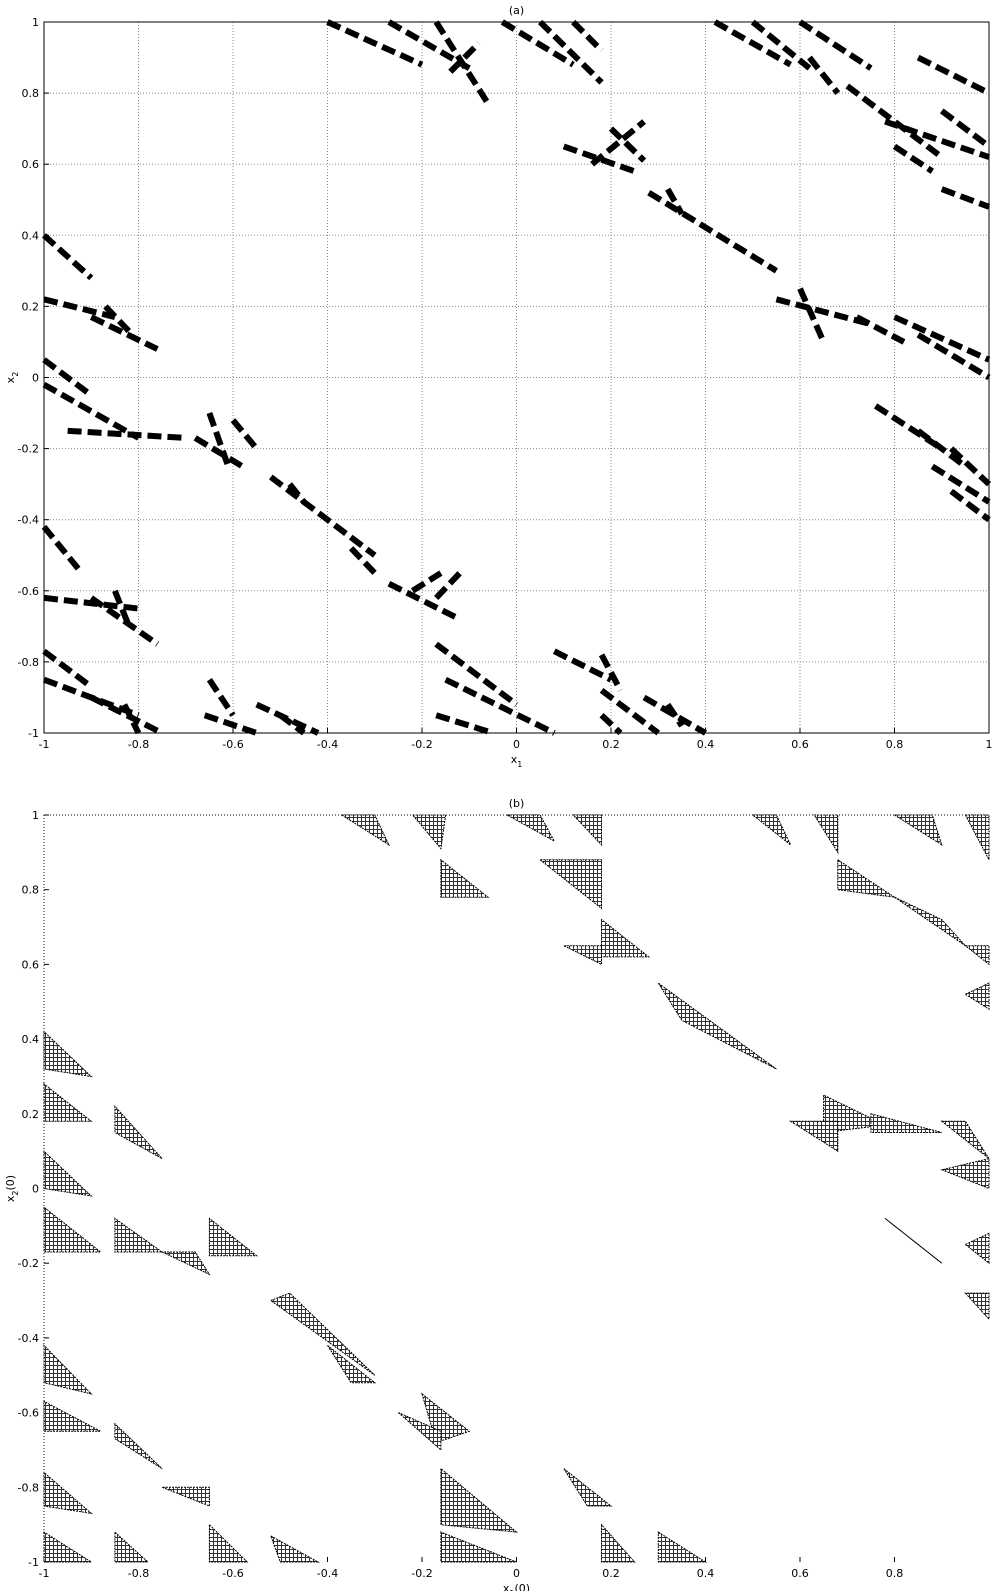 This screenshot has width=1002, height=1591. What do you see at coordinates (28, 662) in the screenshot?
I see `y-tick-label: -0.8` at bounding box center [28, 662].